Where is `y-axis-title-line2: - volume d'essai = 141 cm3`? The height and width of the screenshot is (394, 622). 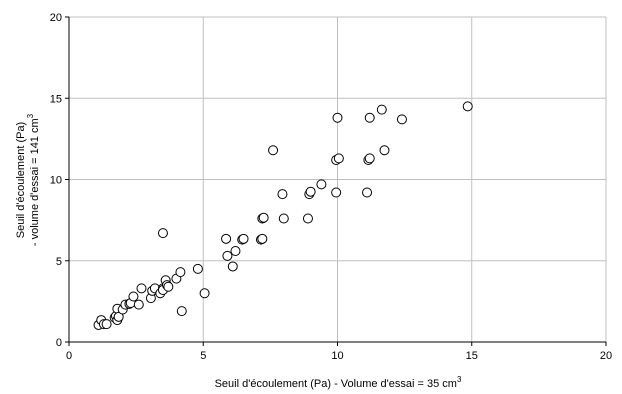 y-axis-title-line2: - volume d'essai = 141 cm3 is located at coordinates (33, 179).